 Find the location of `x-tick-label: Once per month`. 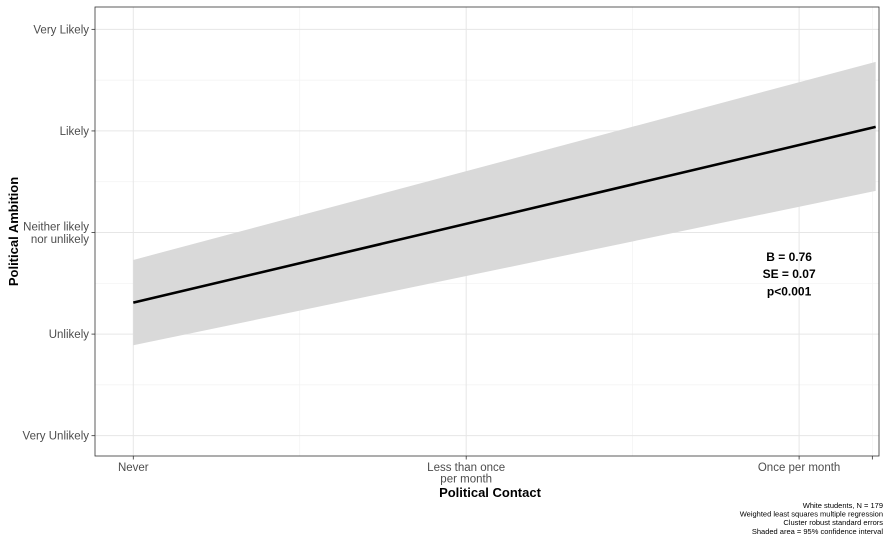

x-tick-label: Once per month is located at coordinates (799, 468).